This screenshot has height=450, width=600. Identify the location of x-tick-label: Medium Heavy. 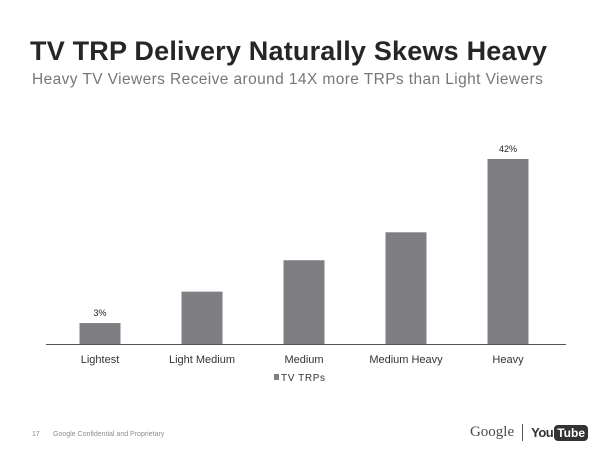
(406, 360).